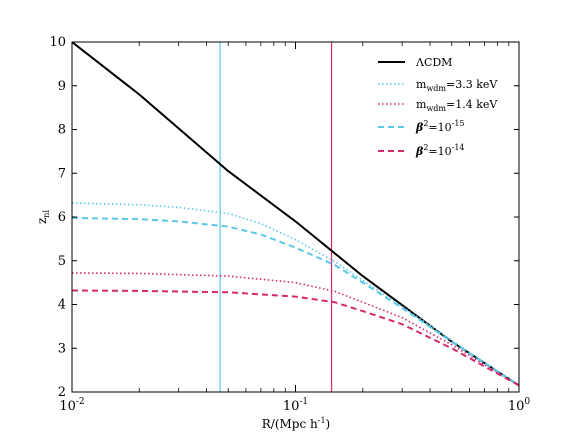  What do you see at coordinates (457, 105) in the screenshot?
I see `legend-label-wdm-1.4: mwdm=1.4 keV` at bounding box center [457, 105].